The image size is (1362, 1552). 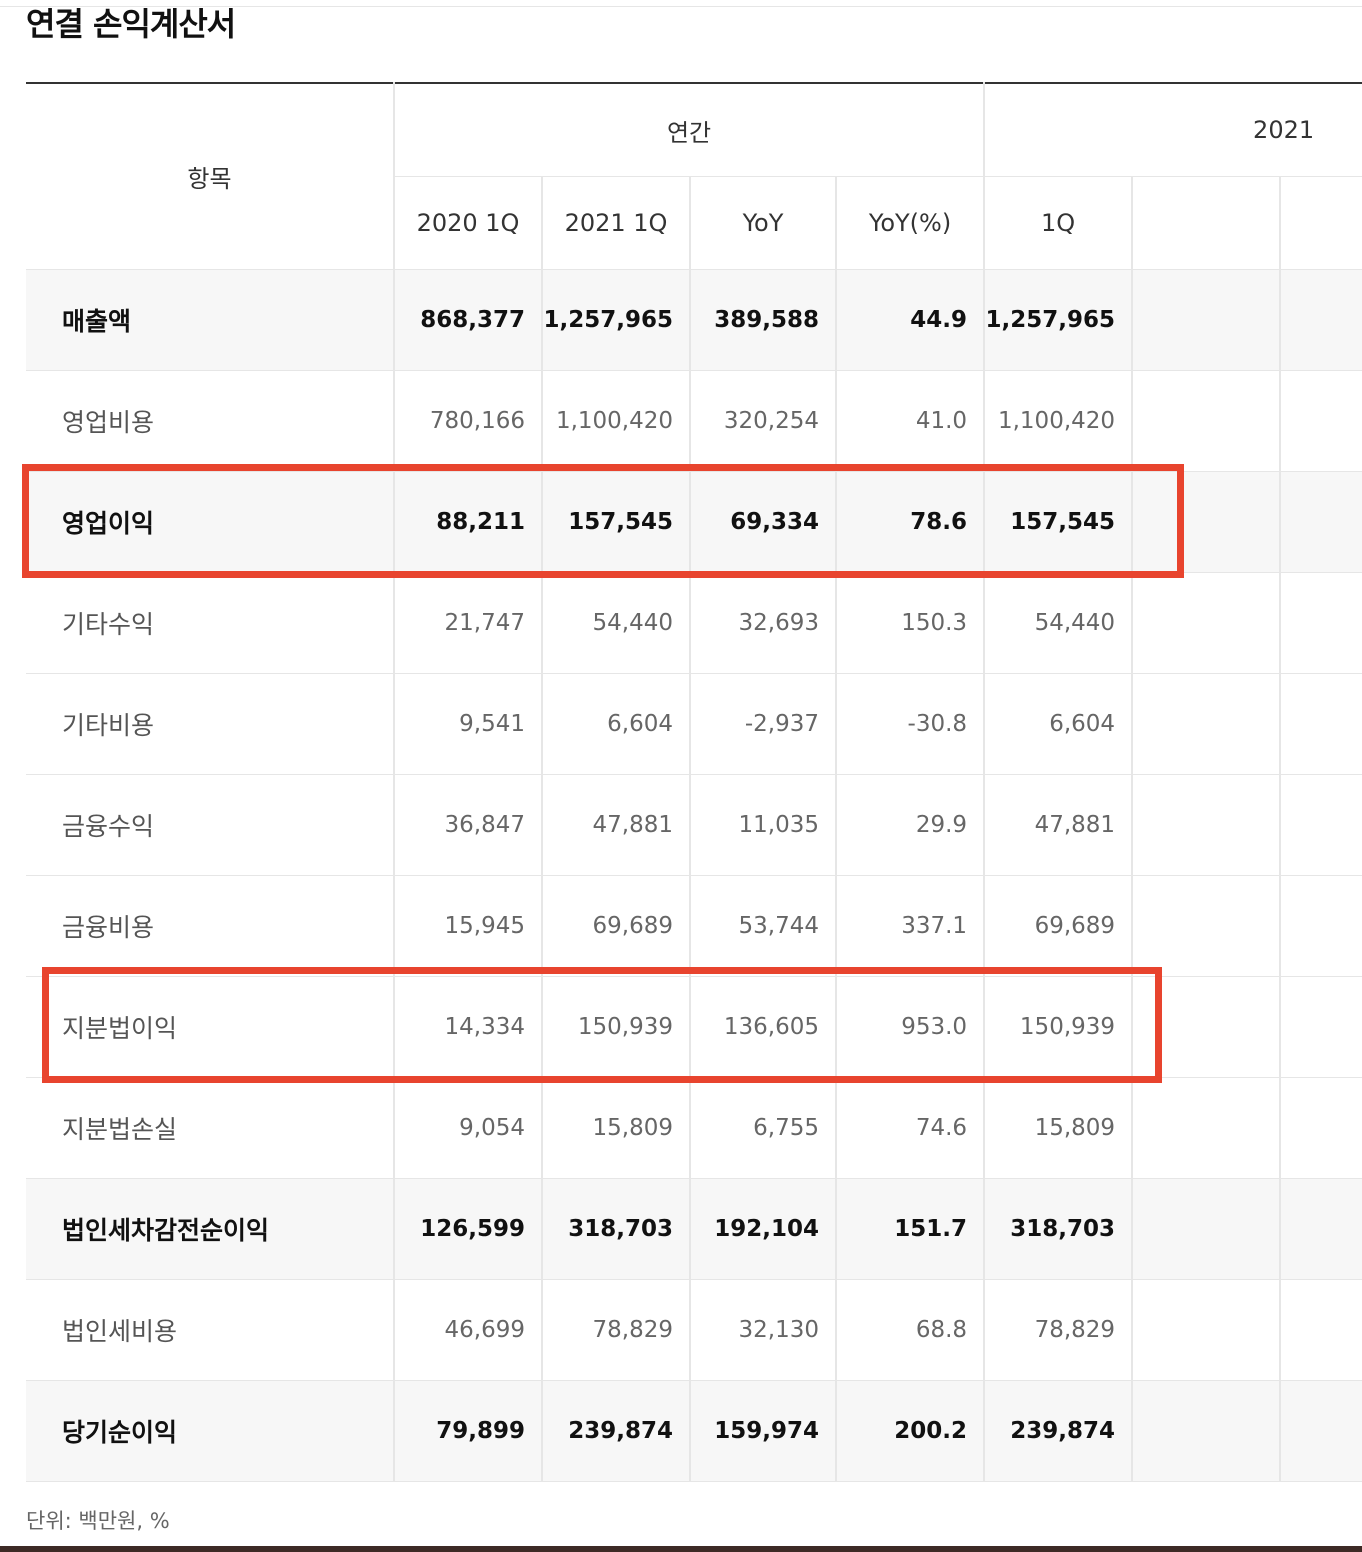 What do you see at coordinates (1059, 926) in the screenshot?
I see `cell-1q: 69,689` at bounding box center [1059, 926].